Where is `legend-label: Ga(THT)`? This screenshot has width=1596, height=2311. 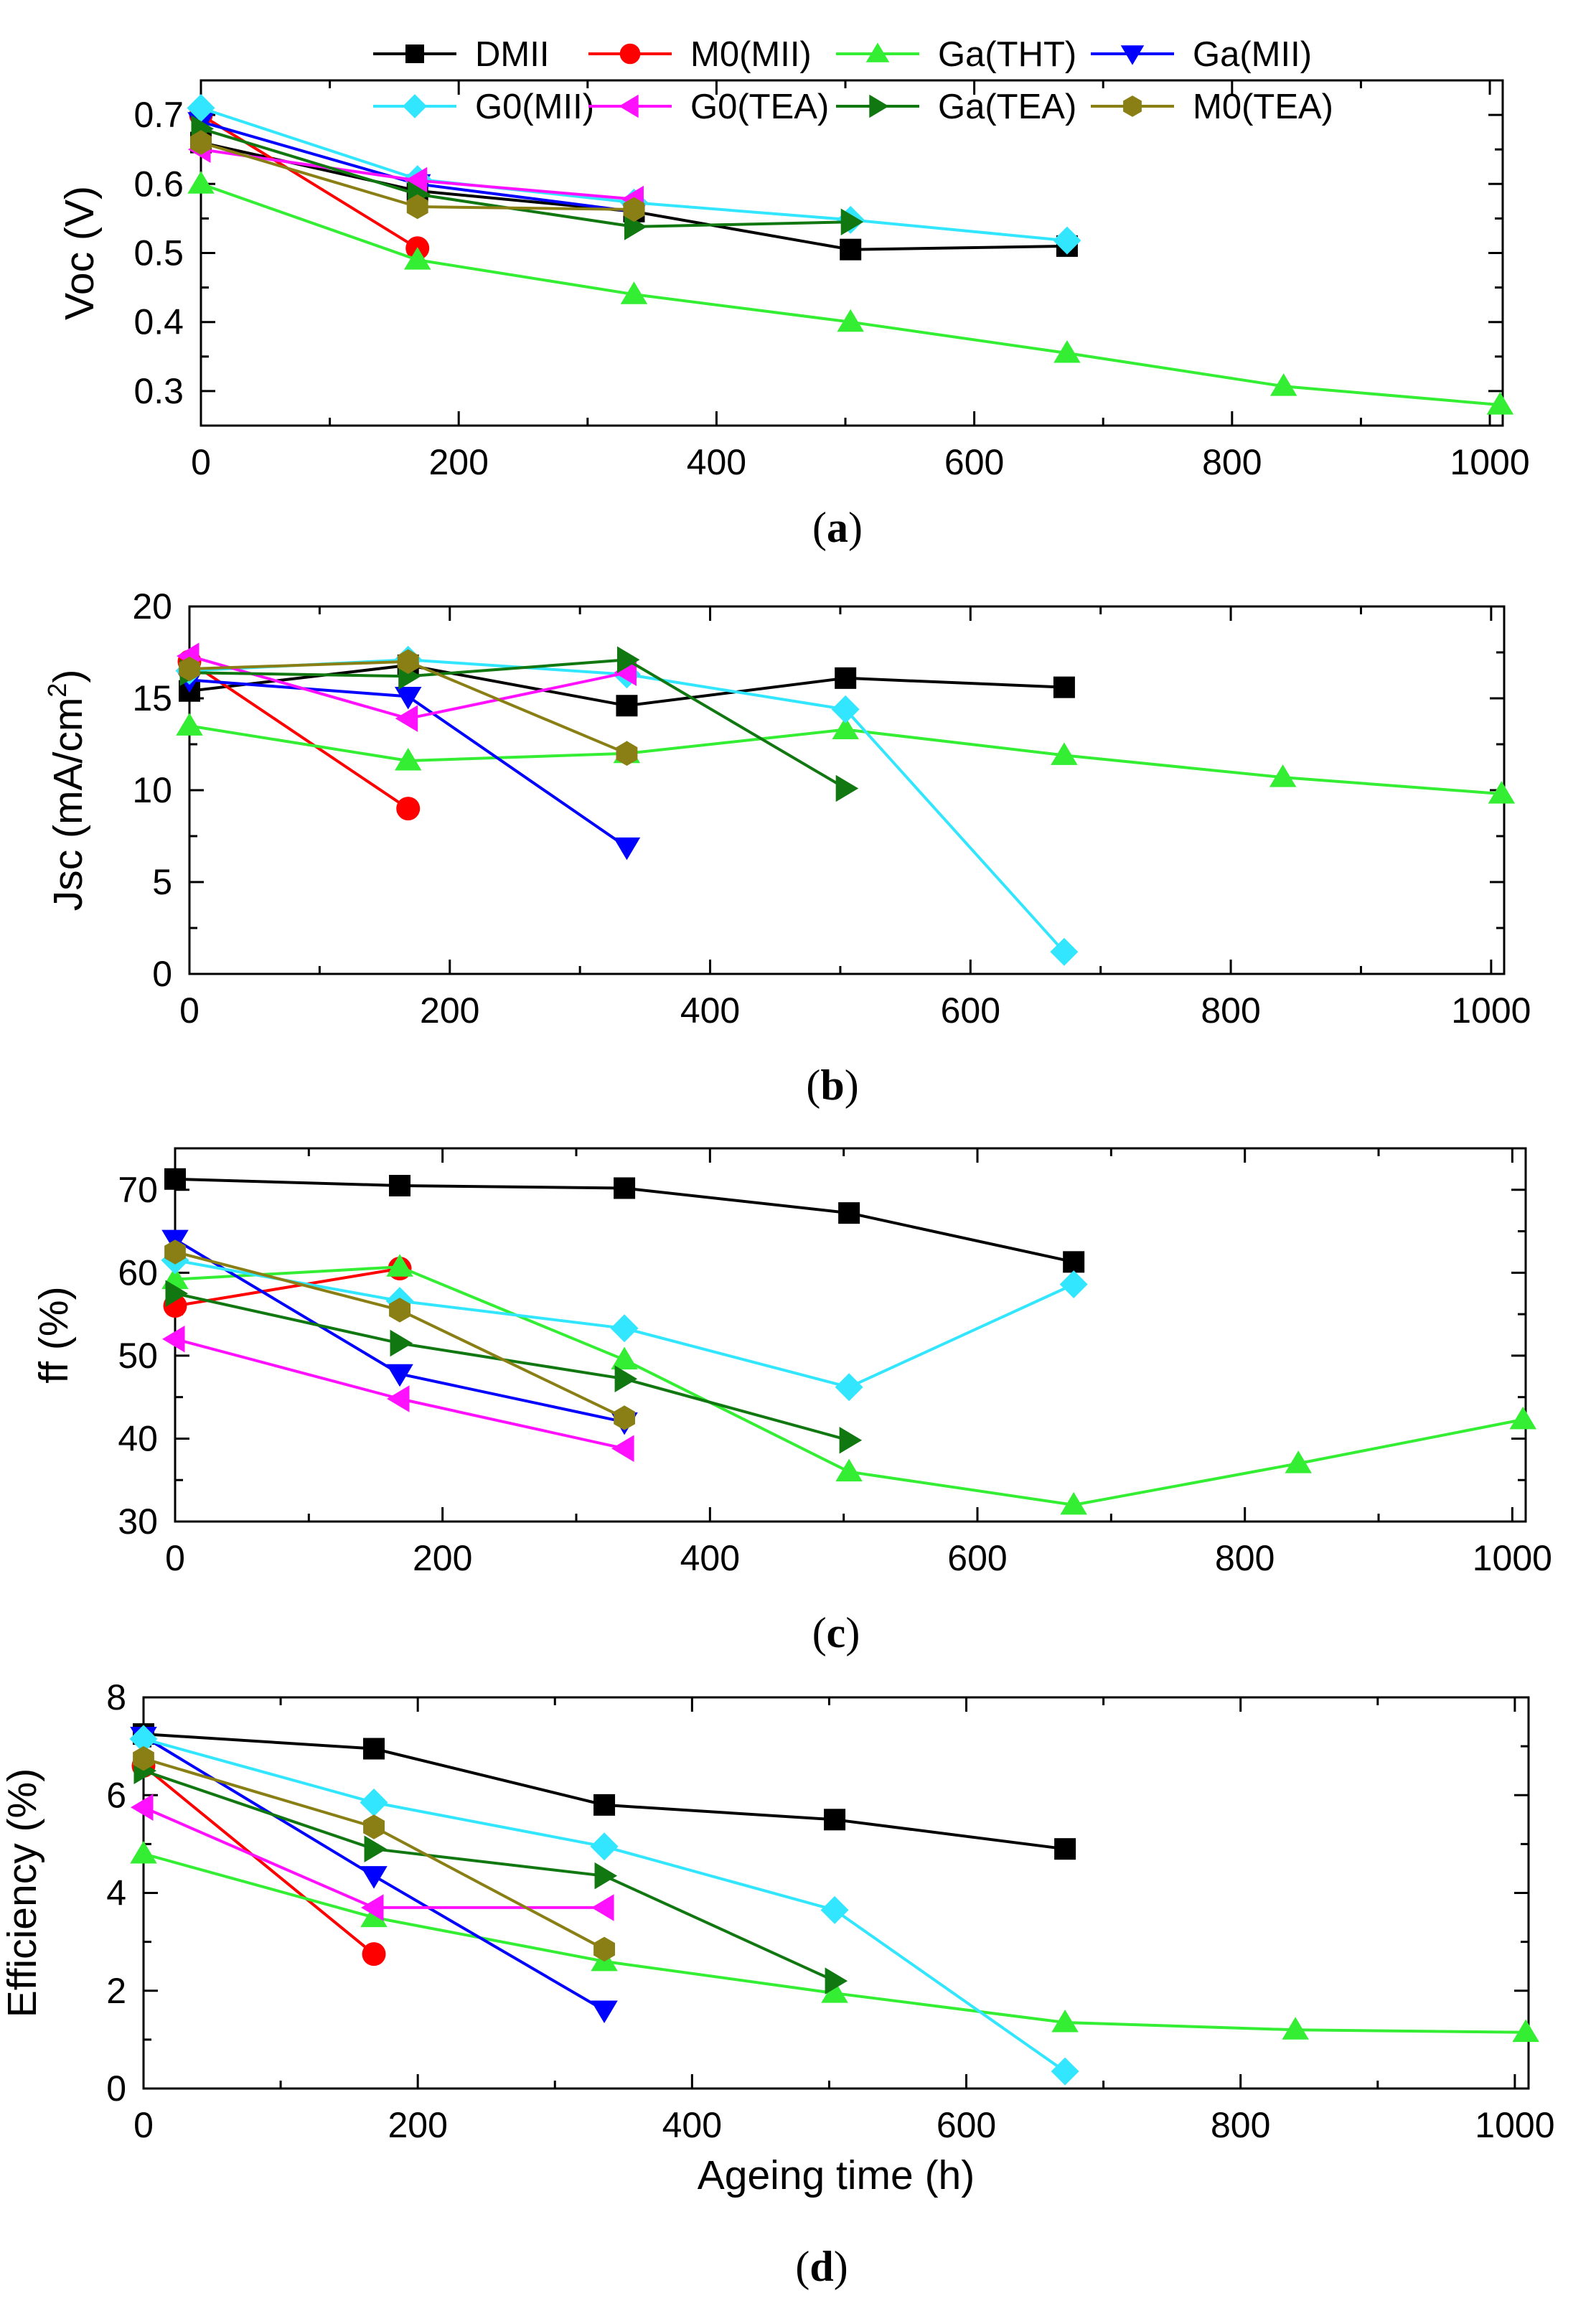 legend-label: Ga(THT) is located at coordinates (1007, 55).